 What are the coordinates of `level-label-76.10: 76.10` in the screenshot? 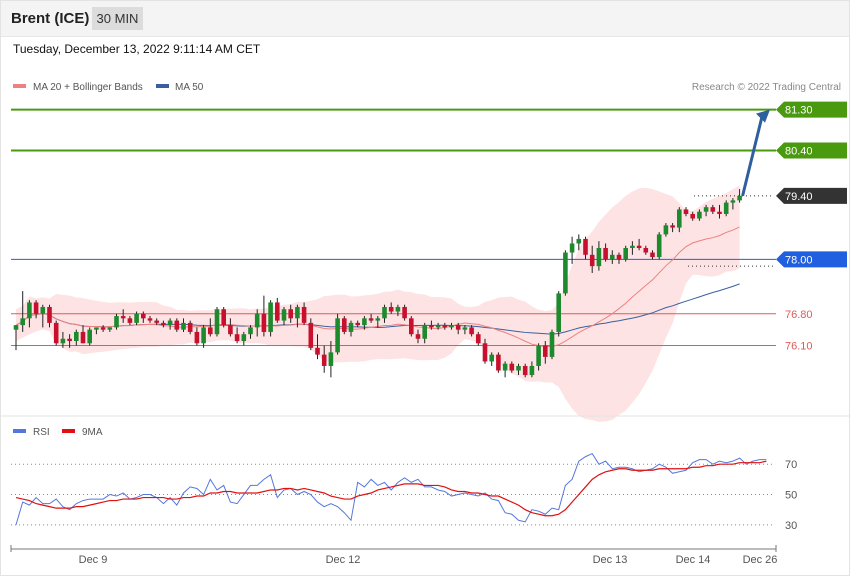 It's located at (799, 347).